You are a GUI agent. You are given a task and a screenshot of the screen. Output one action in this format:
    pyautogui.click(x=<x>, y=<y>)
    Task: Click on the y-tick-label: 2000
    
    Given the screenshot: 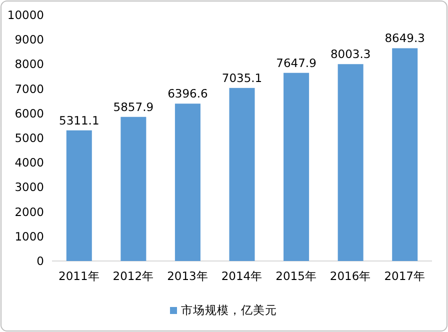 What is the action you would take?
    pyautogui.click(x=29, y=211)
    